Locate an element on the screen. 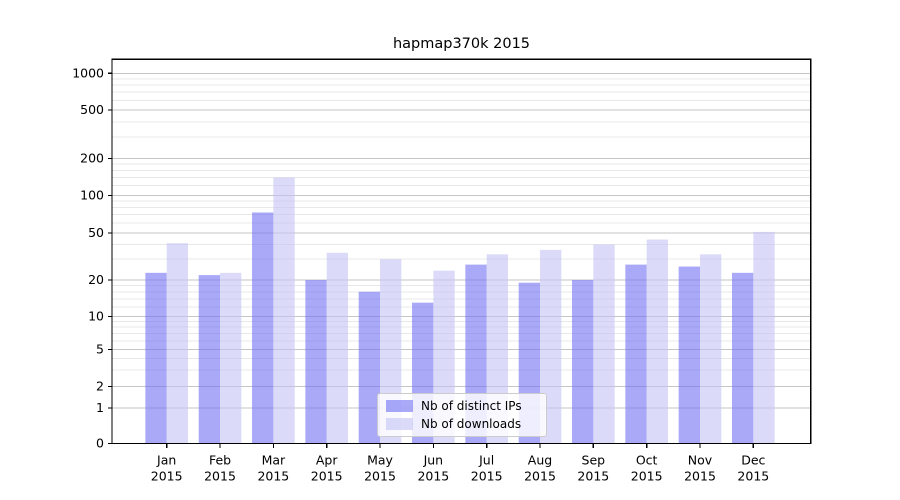 The image size is (900, 500). bar-downloads-sep is located at coordinates (604, 344).